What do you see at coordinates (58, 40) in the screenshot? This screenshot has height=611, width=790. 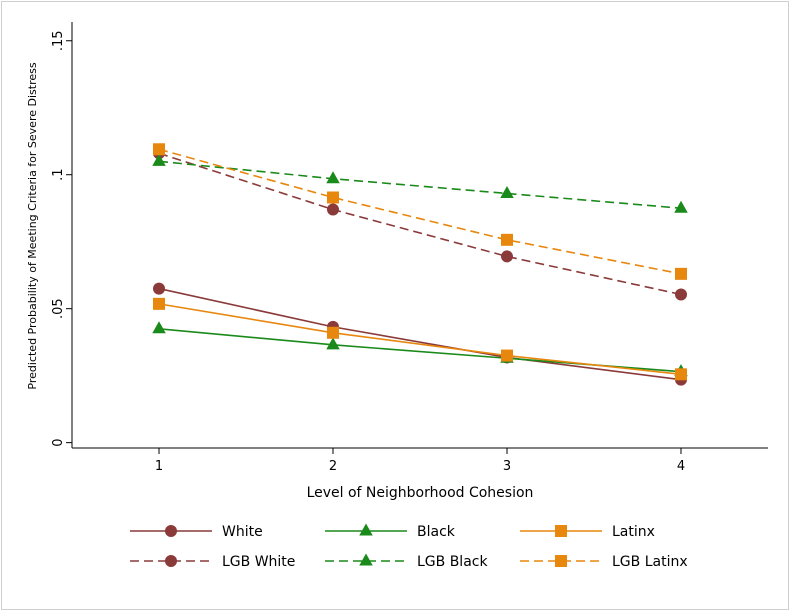 I see `y-tick-label: .15` at bounding box center [58, 40].